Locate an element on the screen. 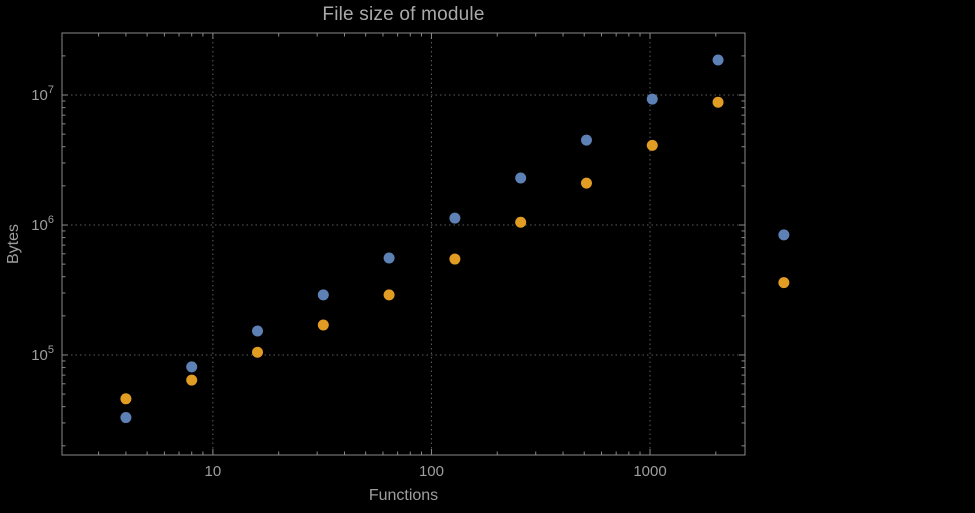  x-tick-label: 100 is located at coordinates (431, 471).